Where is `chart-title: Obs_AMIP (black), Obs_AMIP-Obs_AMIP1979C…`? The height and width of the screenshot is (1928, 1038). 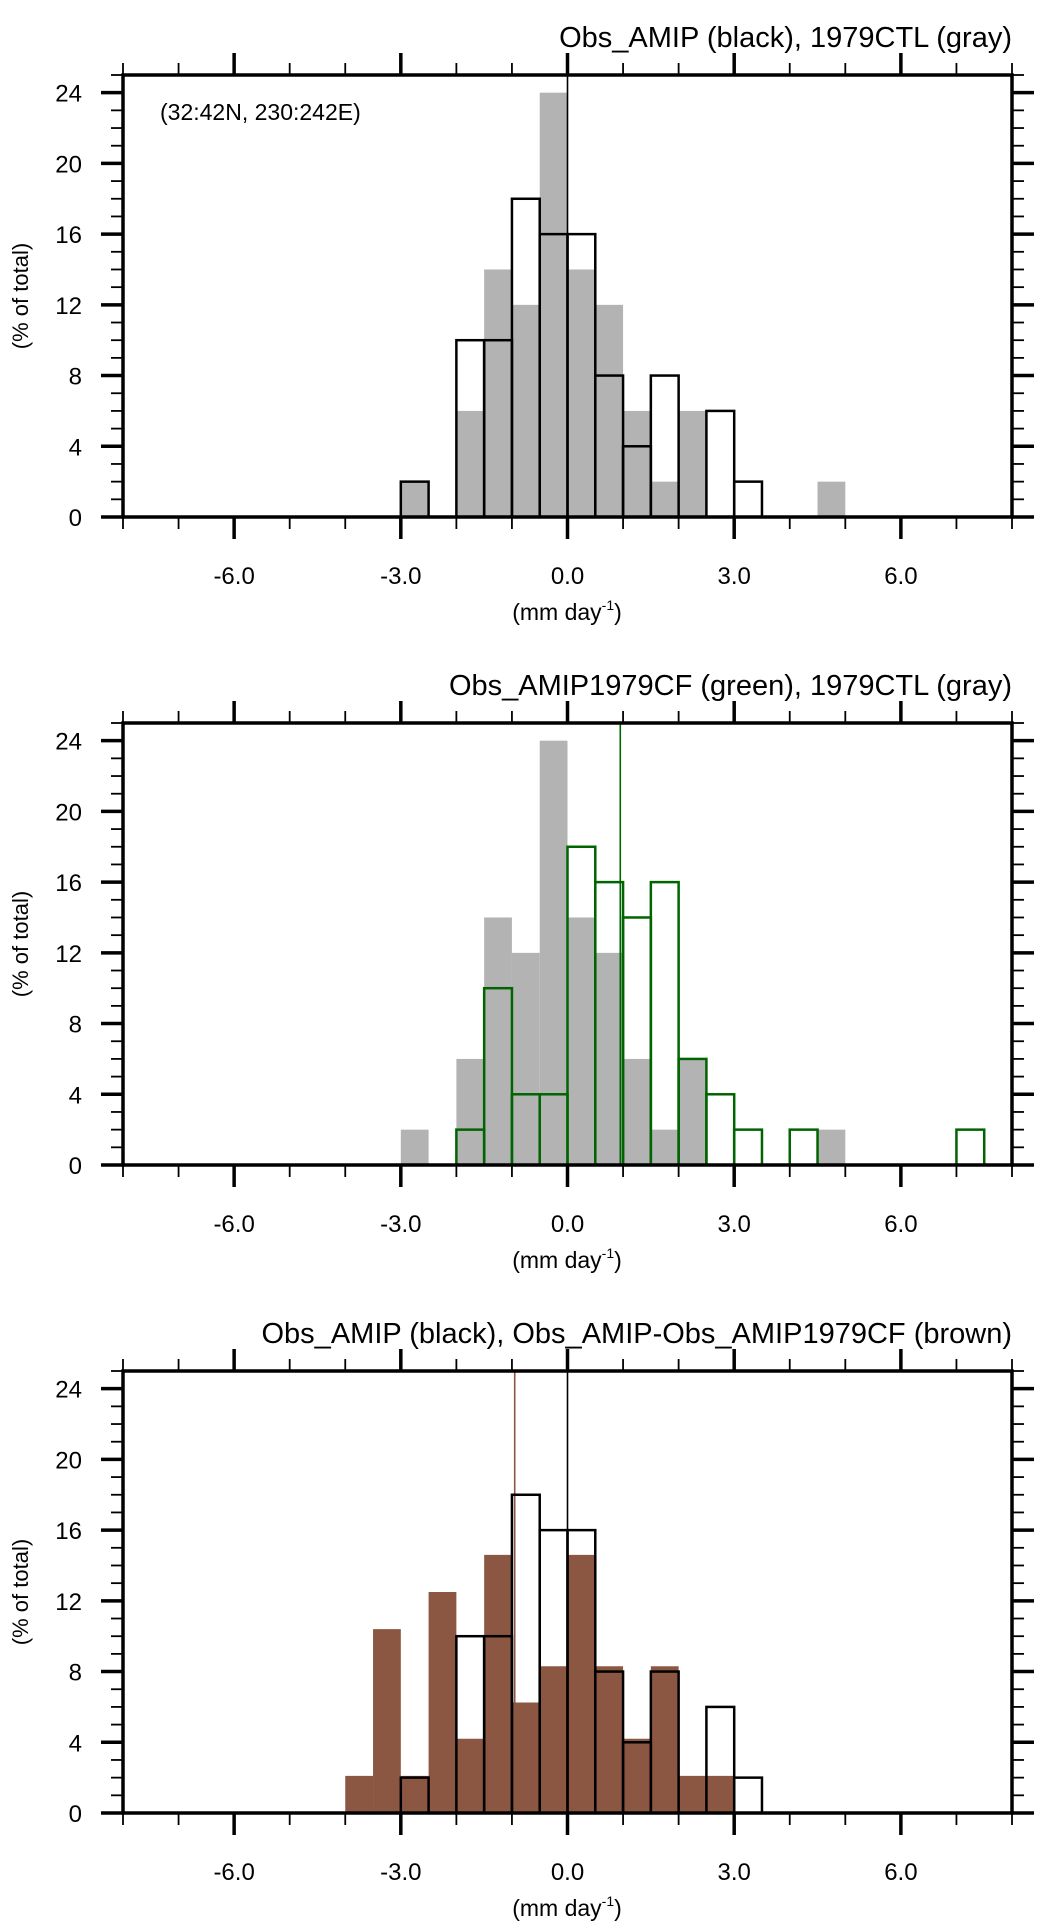
chart-title: Obs_AMIP (black), Obs_AMIP-Obs_AMIP1979C… is located at coordinates (637, 1334).